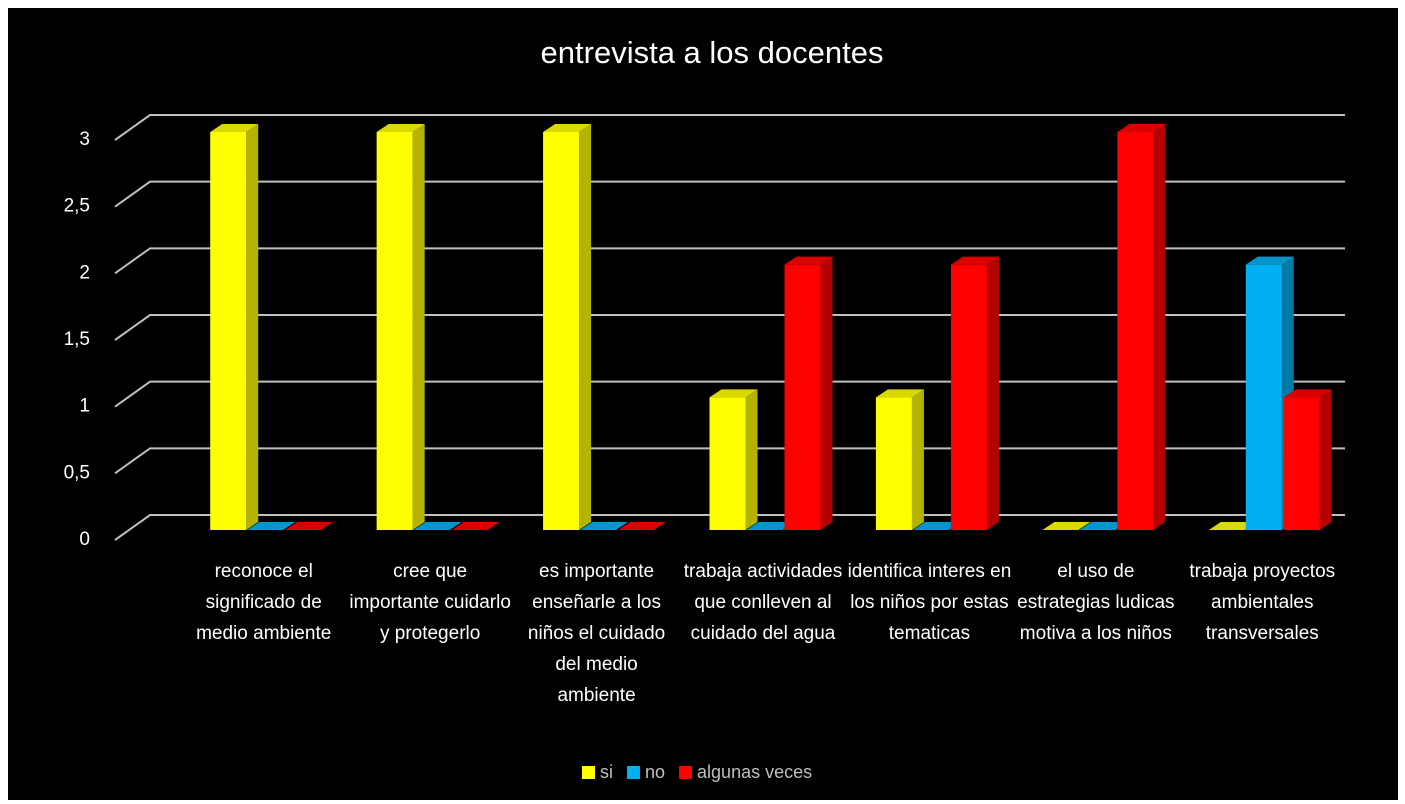 Image resolution: width=1405 pixels, height=804 pixels. I want to click on y-tick-label: 2, so click(84, 272).